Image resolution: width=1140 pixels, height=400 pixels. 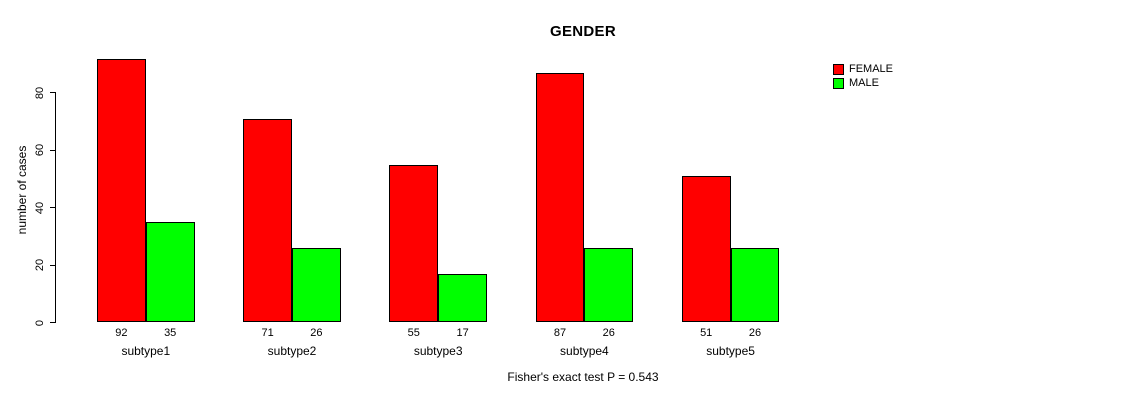 I want to click on bar-female-subtype5, so click(x=706, y=249).